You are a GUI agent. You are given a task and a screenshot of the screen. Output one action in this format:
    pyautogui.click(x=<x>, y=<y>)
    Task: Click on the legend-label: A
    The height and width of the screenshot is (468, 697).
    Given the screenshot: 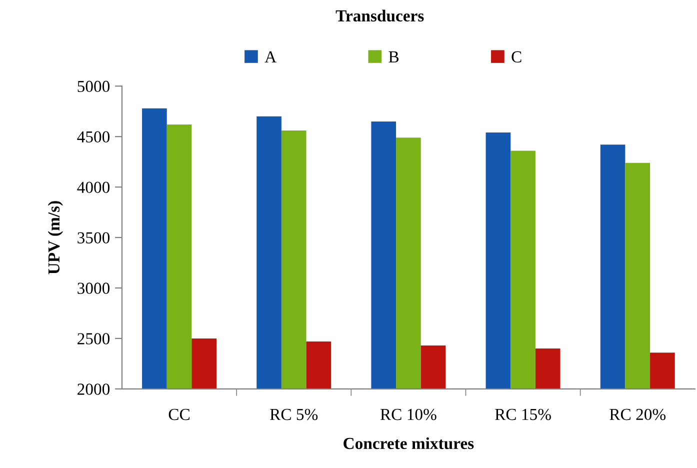 What is the action you would take?
    pyautogui.click(x=270, y=56)
    